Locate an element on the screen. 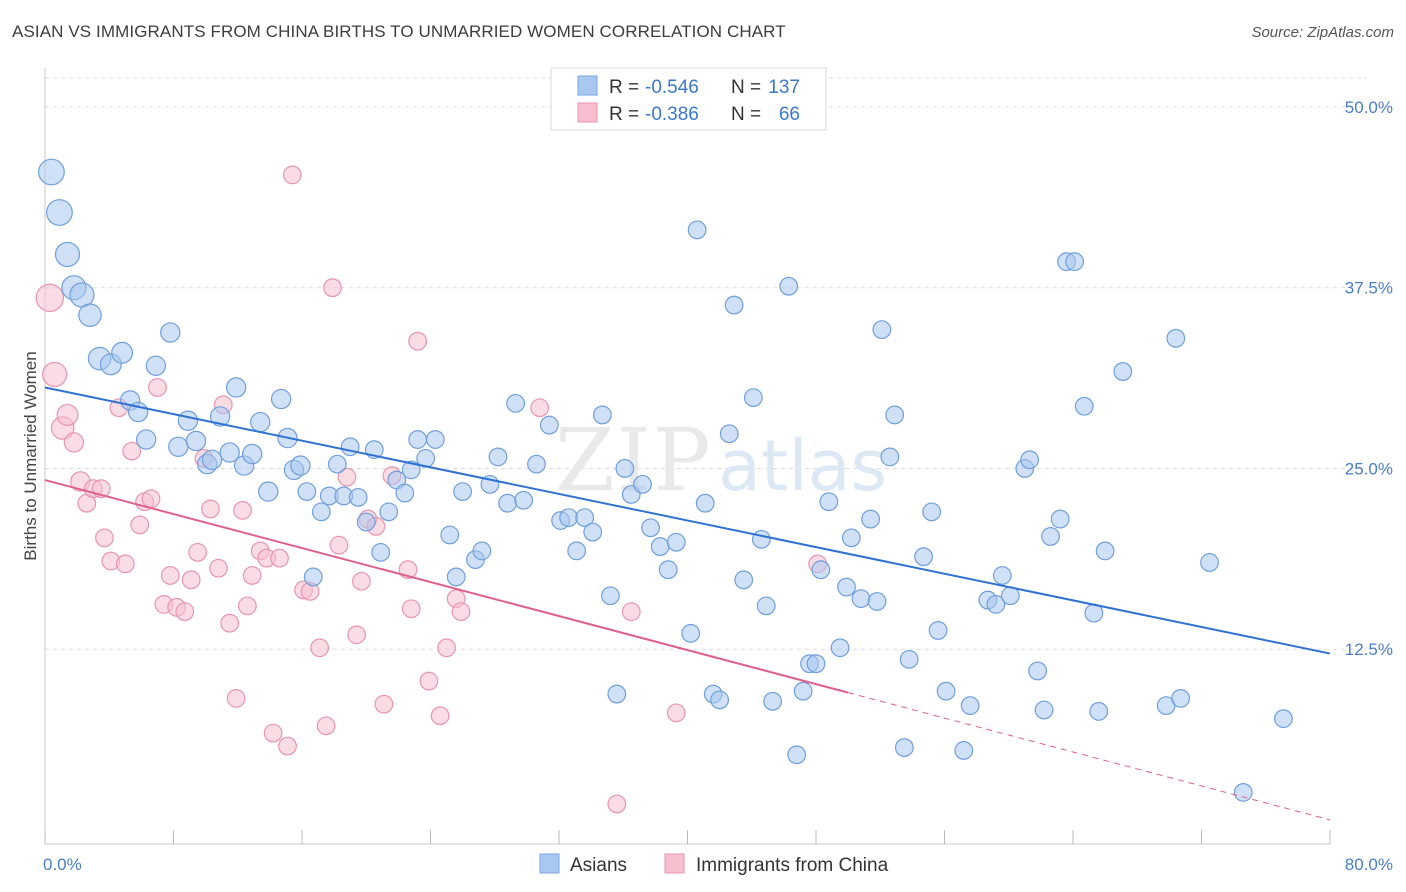 Image resolution: width=1406 pixels, height=892 pixels. trend-line-immigrants-extension is located at coordinates (1089, 756).